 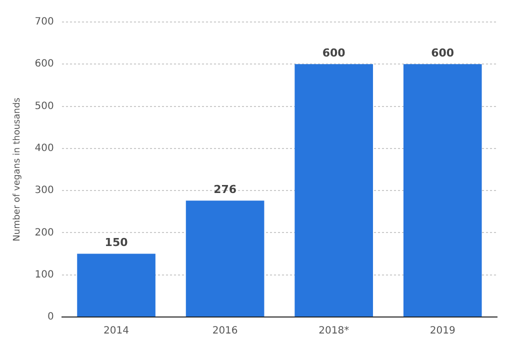 I want to click on x-tick-label: 2019, so click(x=443, y=331).